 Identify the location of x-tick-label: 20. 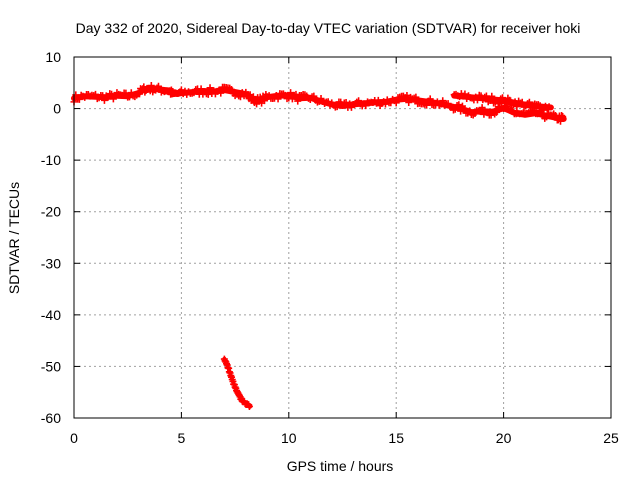
(504, 438).